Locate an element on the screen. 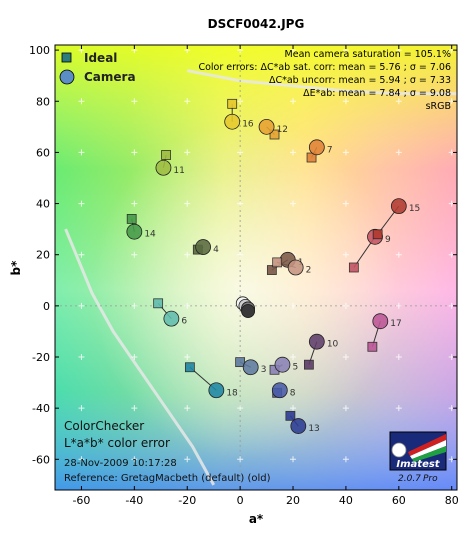 This screenshot has width=475, height=541. imatest-logo: Imatest 2.0.7 Pro is located at coordinates (418, 457).